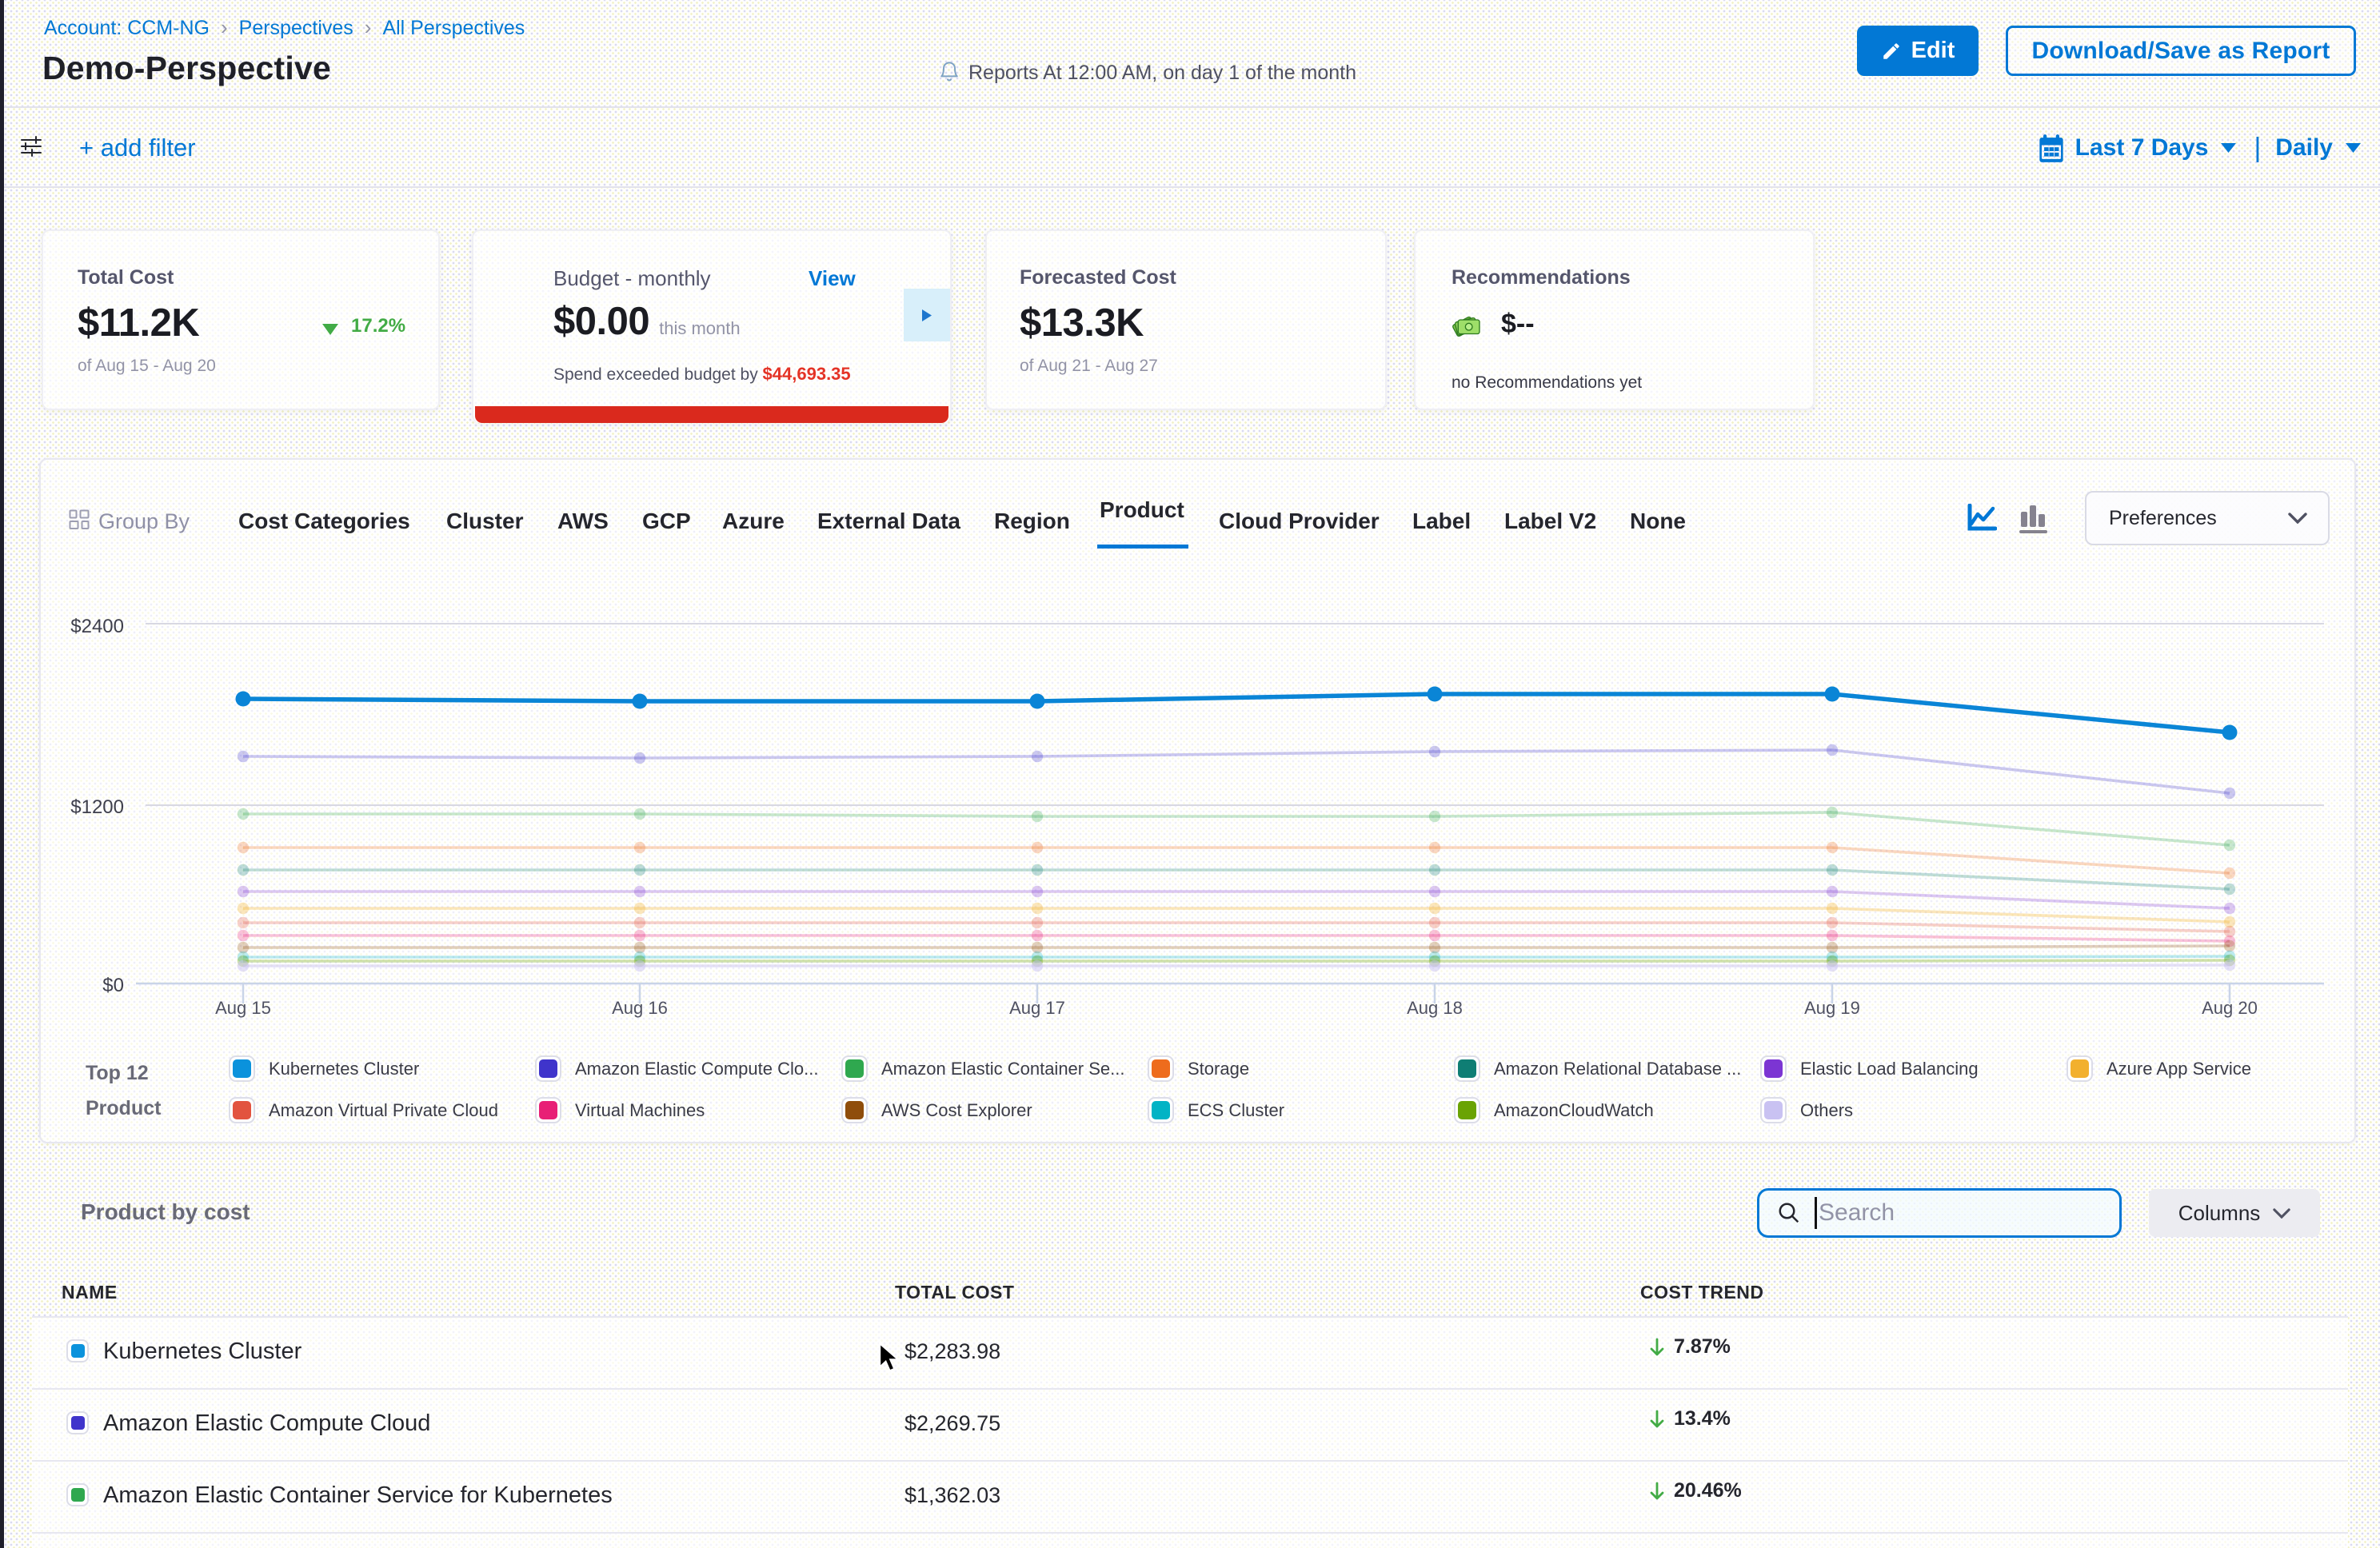 This screenshot has height=1548, width=2380. What do you see at coordinates (113, 985) in the screenshot?
I see `svg-text: $0` at bounding box center [113, 985].